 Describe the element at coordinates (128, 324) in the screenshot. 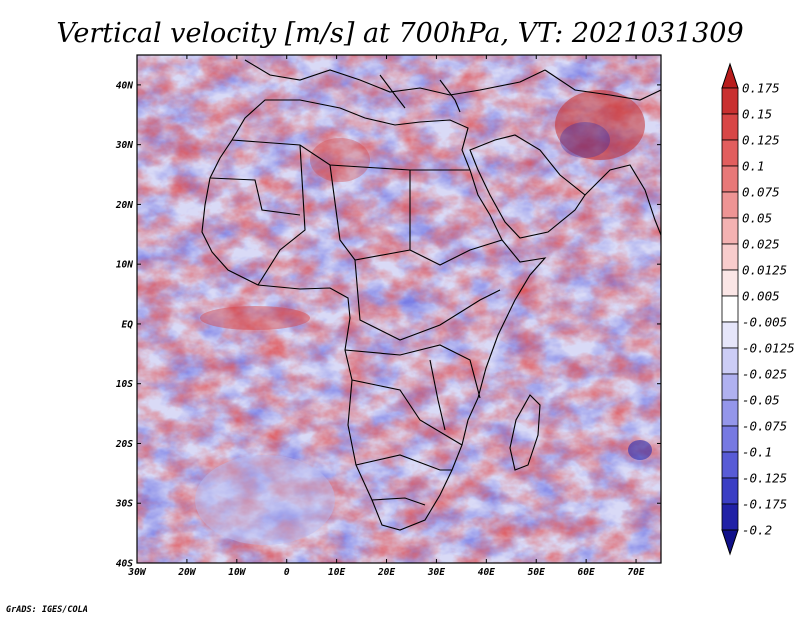

I see `lat-label: EQ` at that location.